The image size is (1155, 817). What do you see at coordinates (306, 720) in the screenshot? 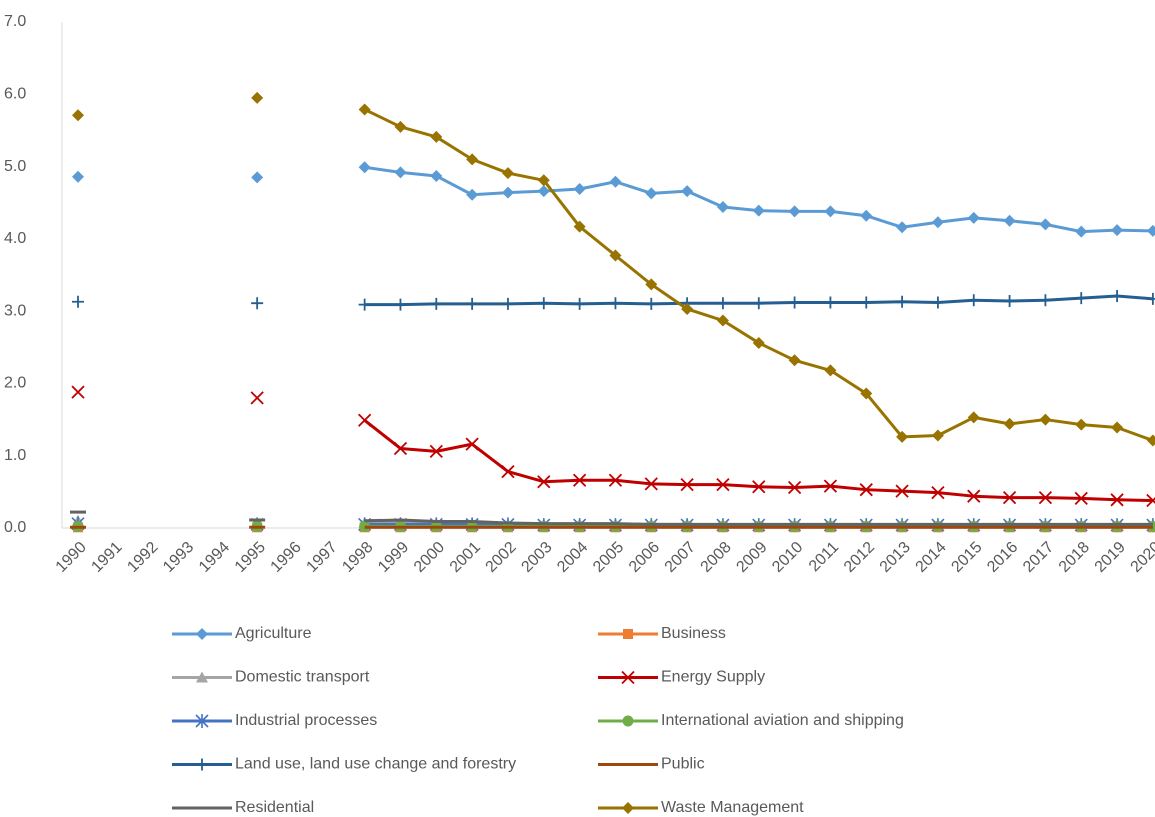
I see `legend-label: Industrial processes` at bounding box center [306, 720].